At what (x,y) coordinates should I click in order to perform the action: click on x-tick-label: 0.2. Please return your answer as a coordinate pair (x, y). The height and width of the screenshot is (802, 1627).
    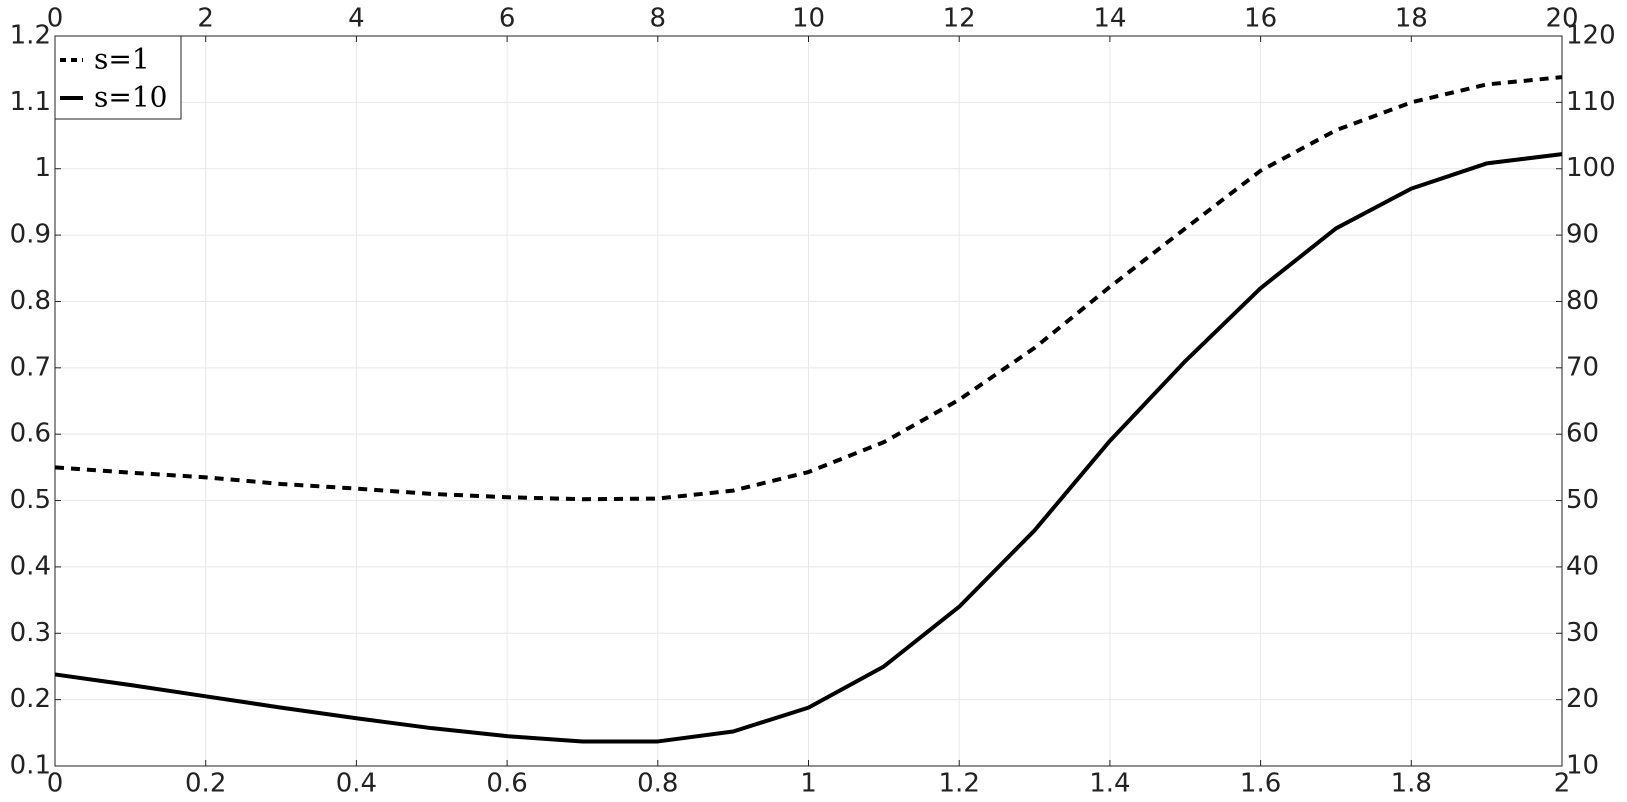
    Looking at the image, I should click on (205, 784).